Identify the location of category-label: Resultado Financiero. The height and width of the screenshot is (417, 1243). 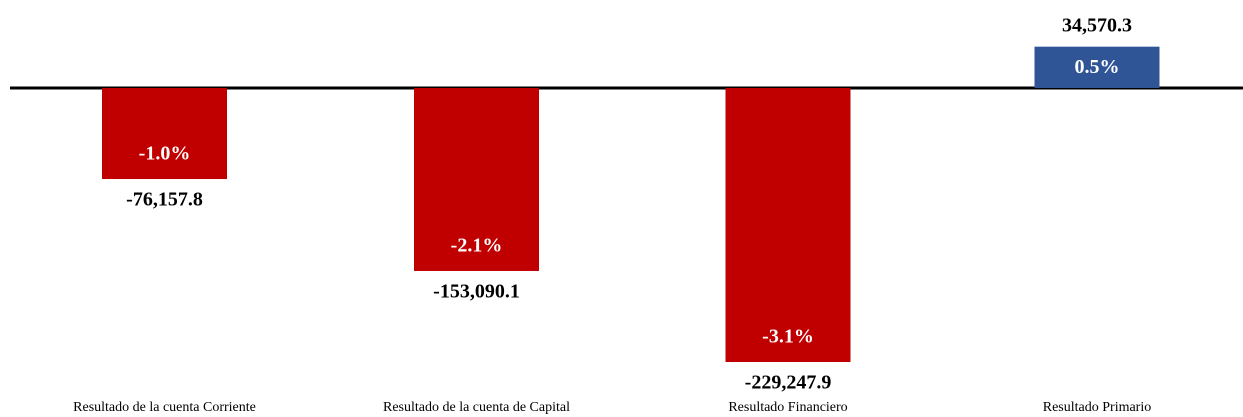
(787, 407).